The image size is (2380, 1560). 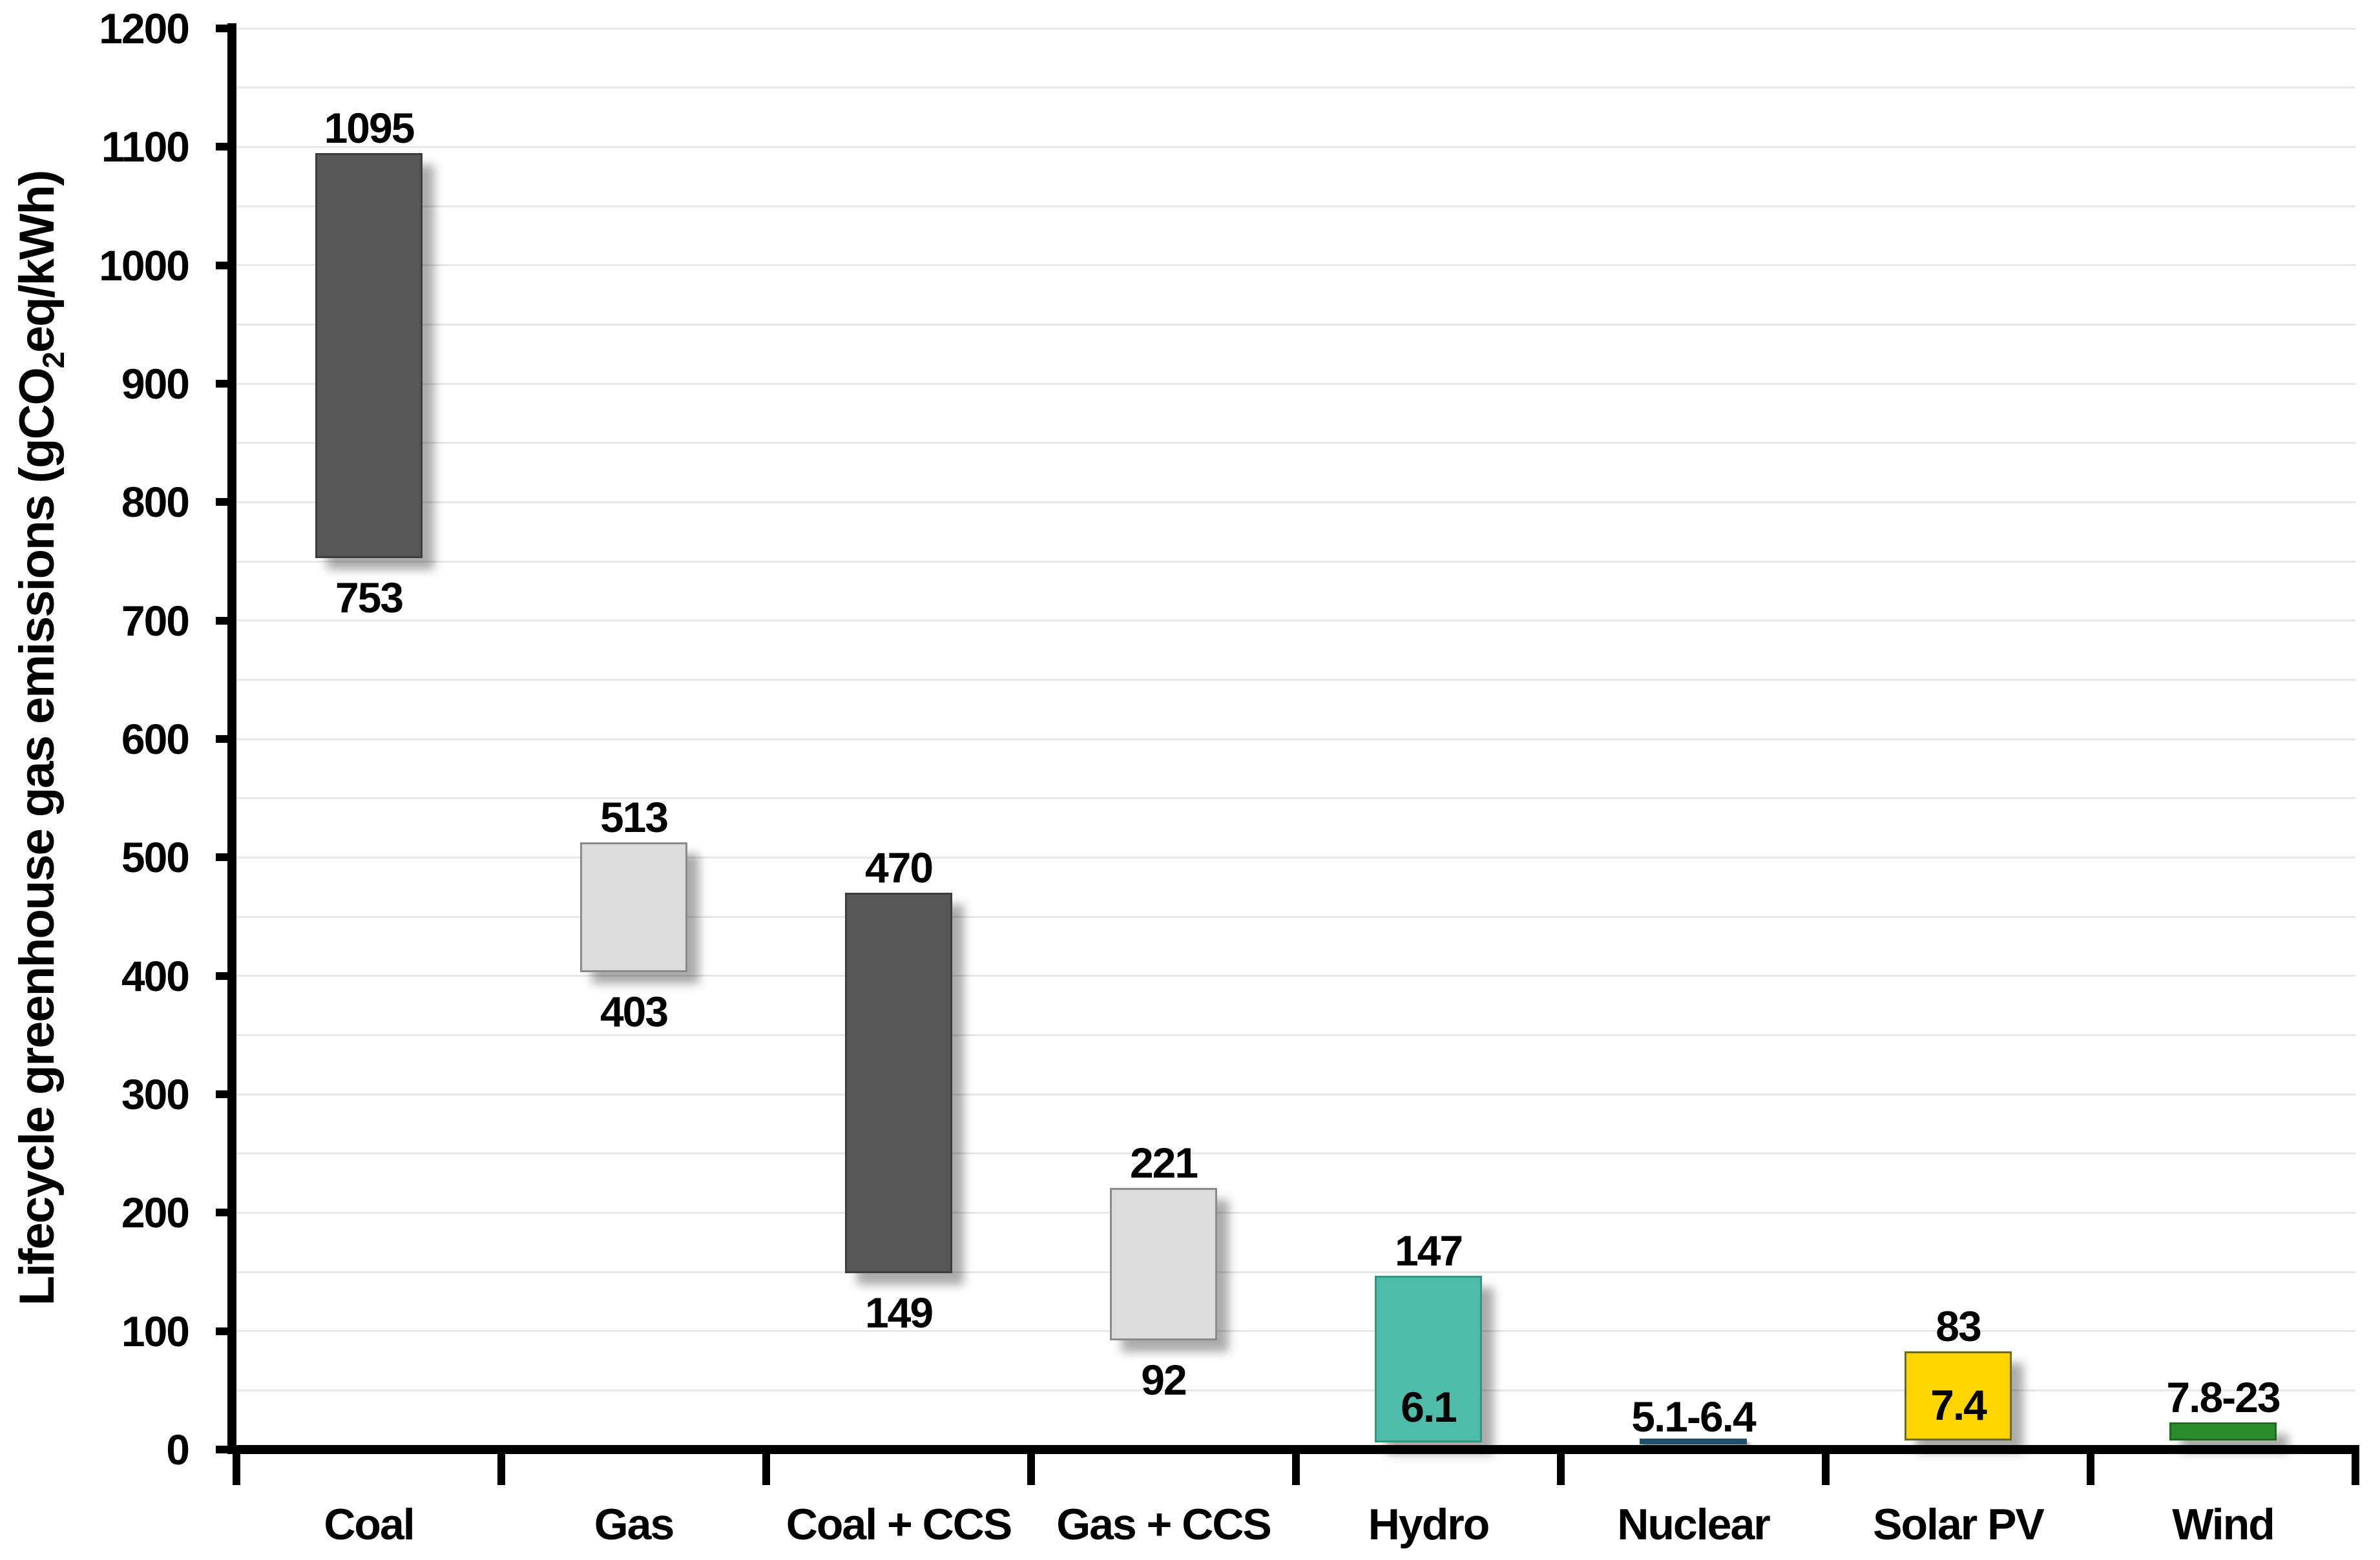 I want to click on y-tick-label-100: 100, so click(x=155, y=1331).